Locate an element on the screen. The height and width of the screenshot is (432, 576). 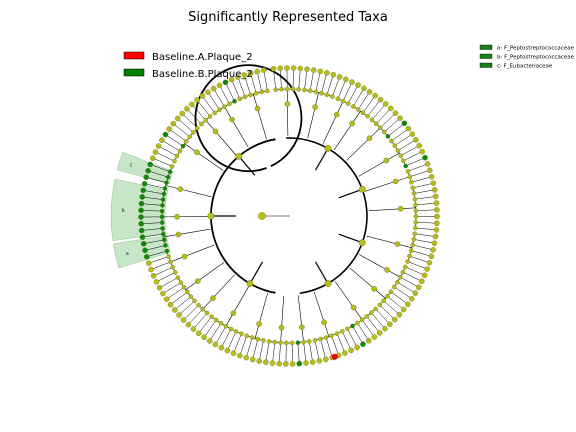
clade-swatch-b is located at coordinates (486, 56).